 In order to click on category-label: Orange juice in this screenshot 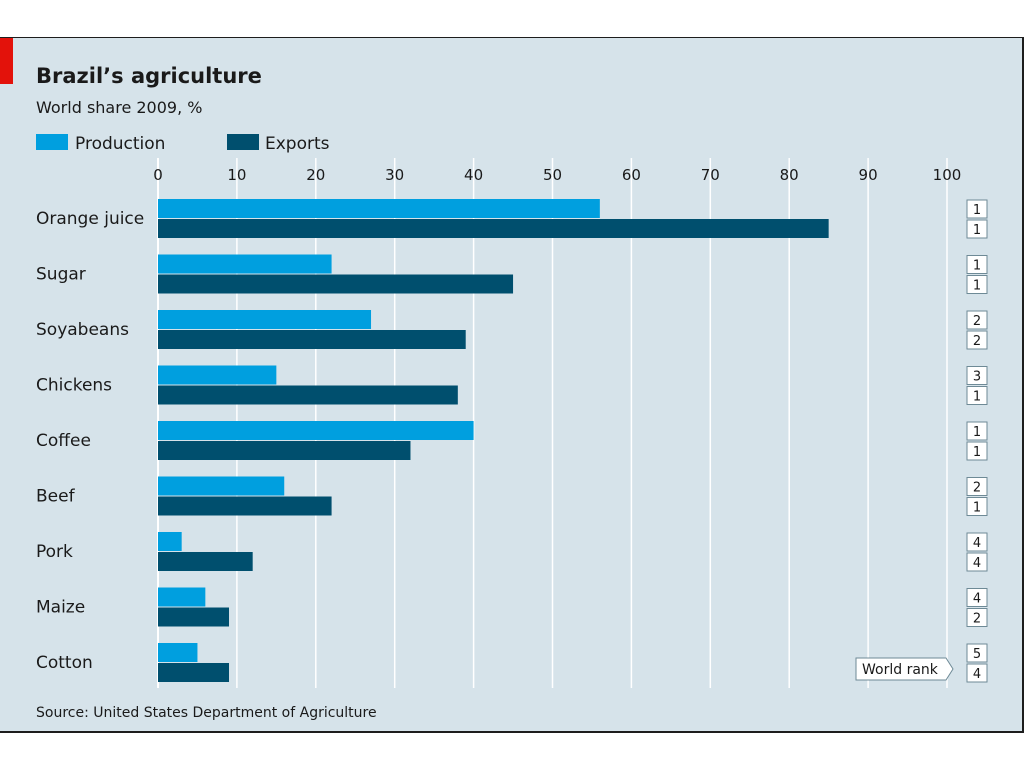, I will do `click(90, 219)`.